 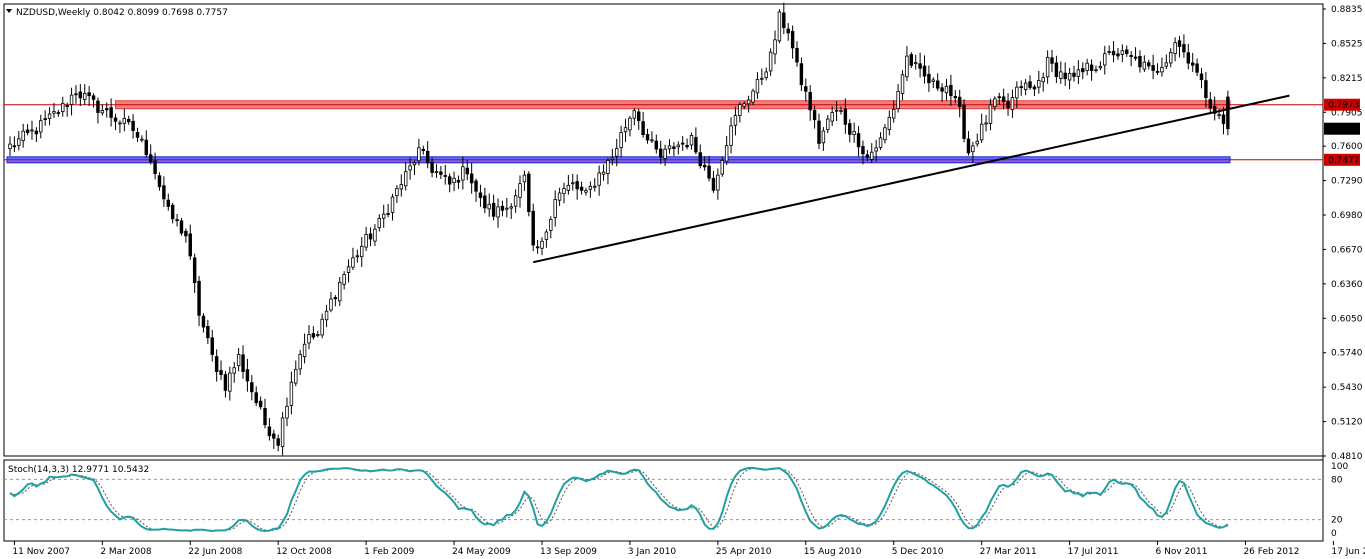 What do you see at coordinates (1347, 250) in the screenshot?
I see `price-tick-label: 0.6670` at bounding box center [1347, 250].